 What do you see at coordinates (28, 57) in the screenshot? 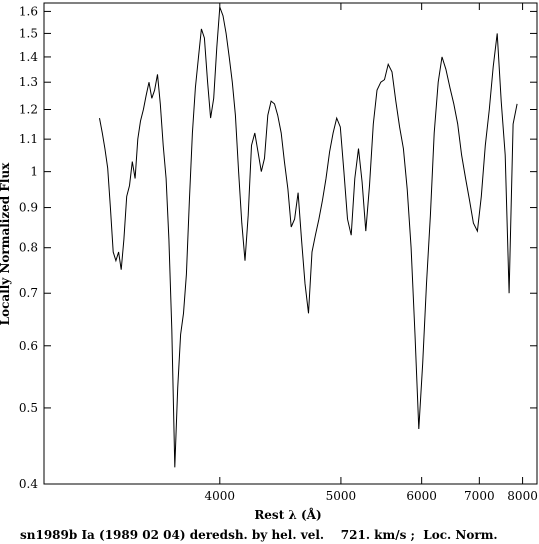
I see `y-tick-label: 1.4` at bounding box center [28, 57].